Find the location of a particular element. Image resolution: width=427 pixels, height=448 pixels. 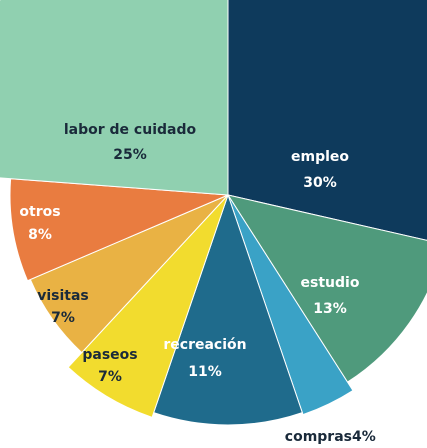

slice-value-label: 11% is located at coordinates (205, 372).